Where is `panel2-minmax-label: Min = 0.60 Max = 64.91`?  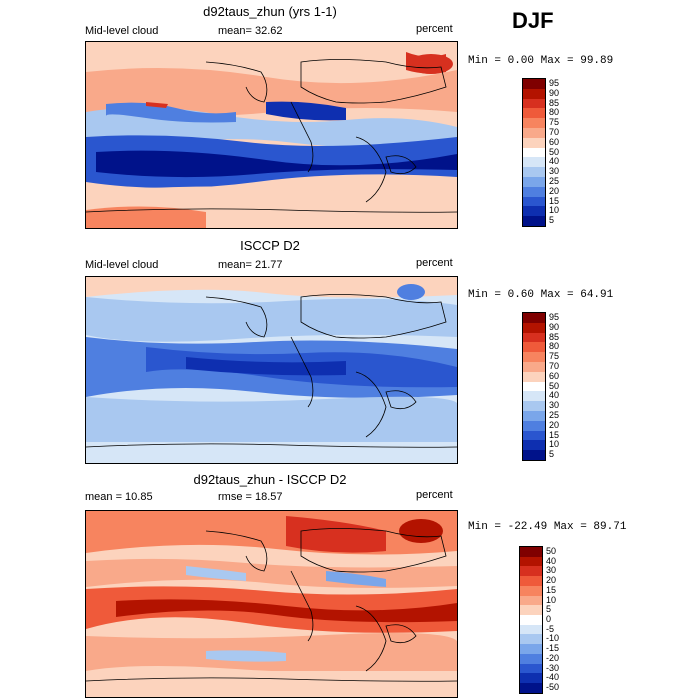 panel2-minmax-label: Min = 0.60 Max = 64.91 is located at coordinates (541, 295).